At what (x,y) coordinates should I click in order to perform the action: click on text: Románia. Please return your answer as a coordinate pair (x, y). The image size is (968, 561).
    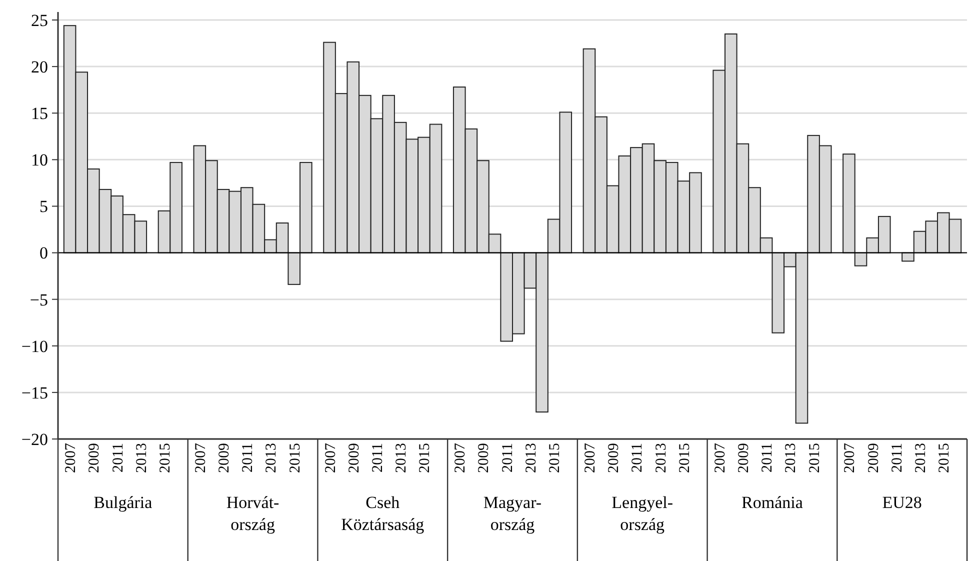
    Looking at the image, I should click on (773, 502).